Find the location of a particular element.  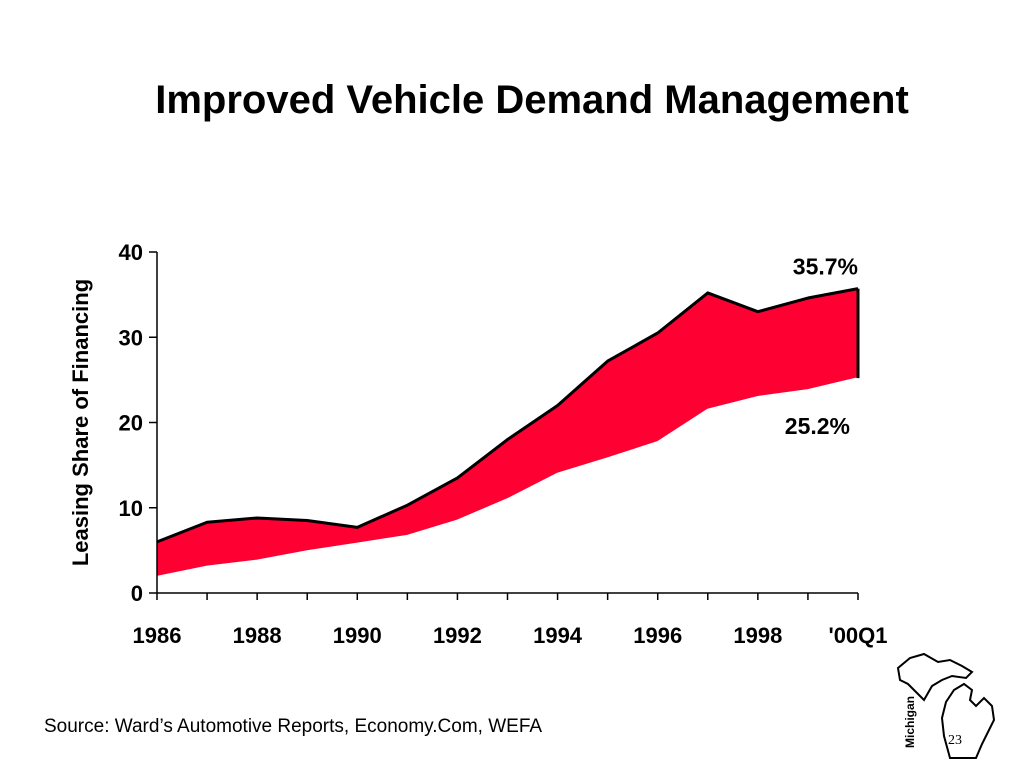

michigan-logo-label: Michigan is located at coordinates (910, 722).